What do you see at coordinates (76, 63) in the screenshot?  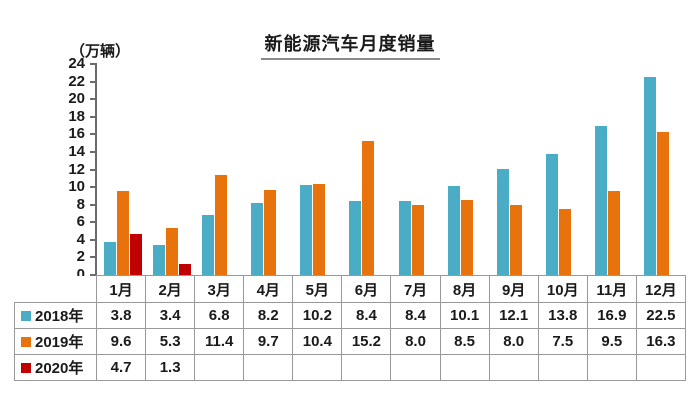 I see `y-axis-tick-label: 24` at bounding box center [76, 63].